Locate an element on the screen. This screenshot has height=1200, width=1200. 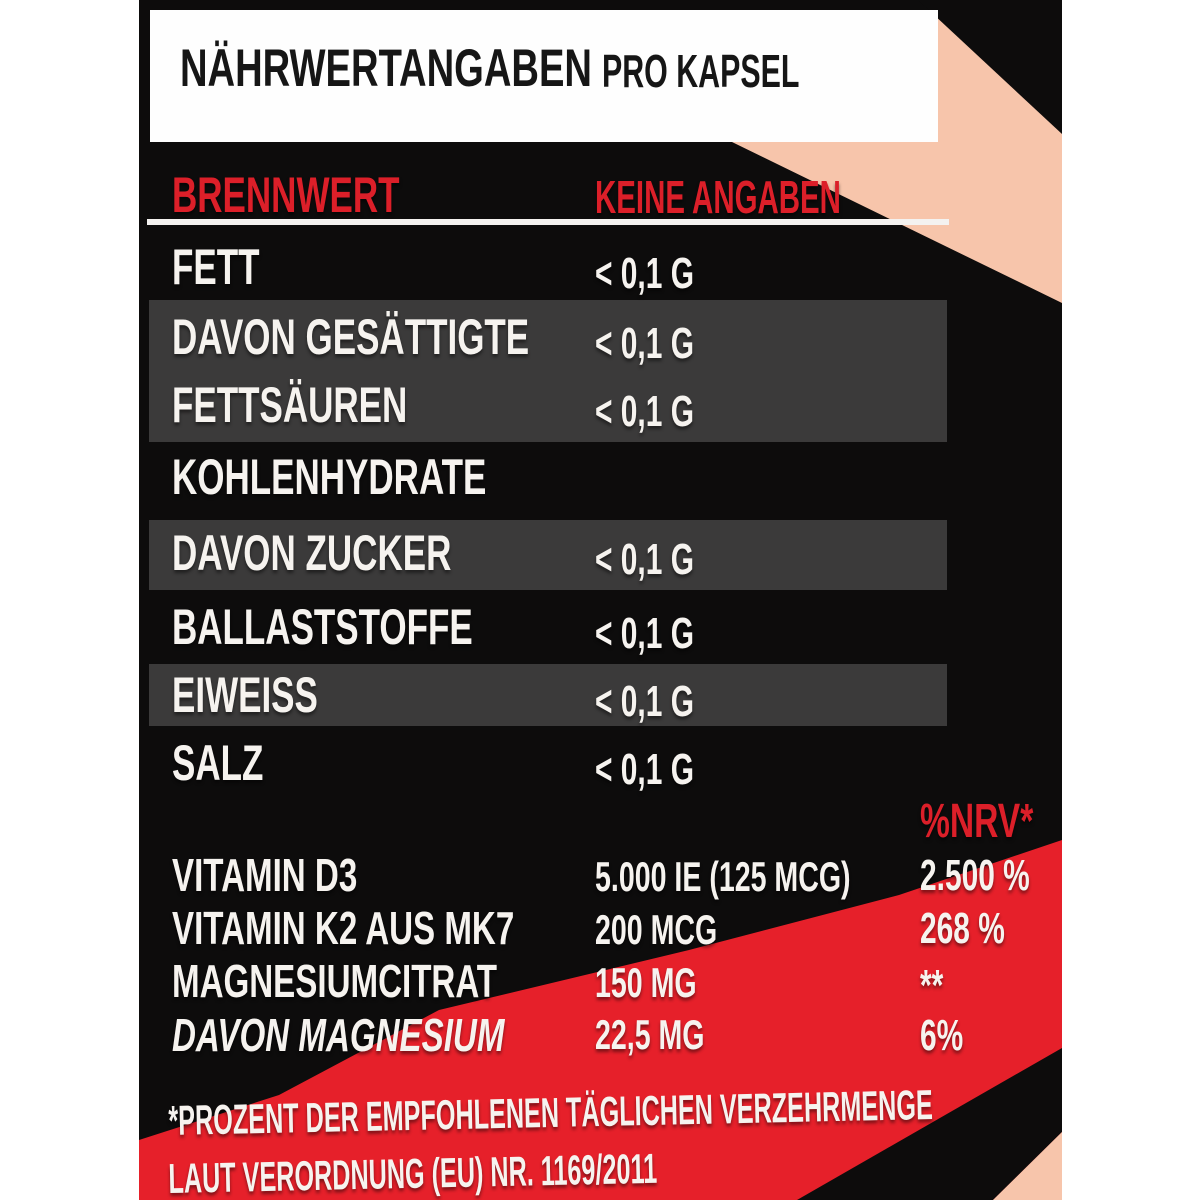
nrv-column-header: %NRV* is located at coordinates (977, 821).